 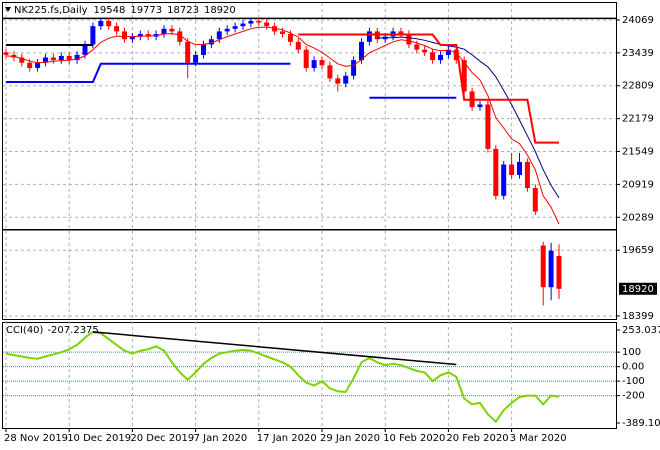 What do you see at coordinates (638, 184) in the screenshot?
I see `y-tick-label: 20919` at bounding box center [638, 184].